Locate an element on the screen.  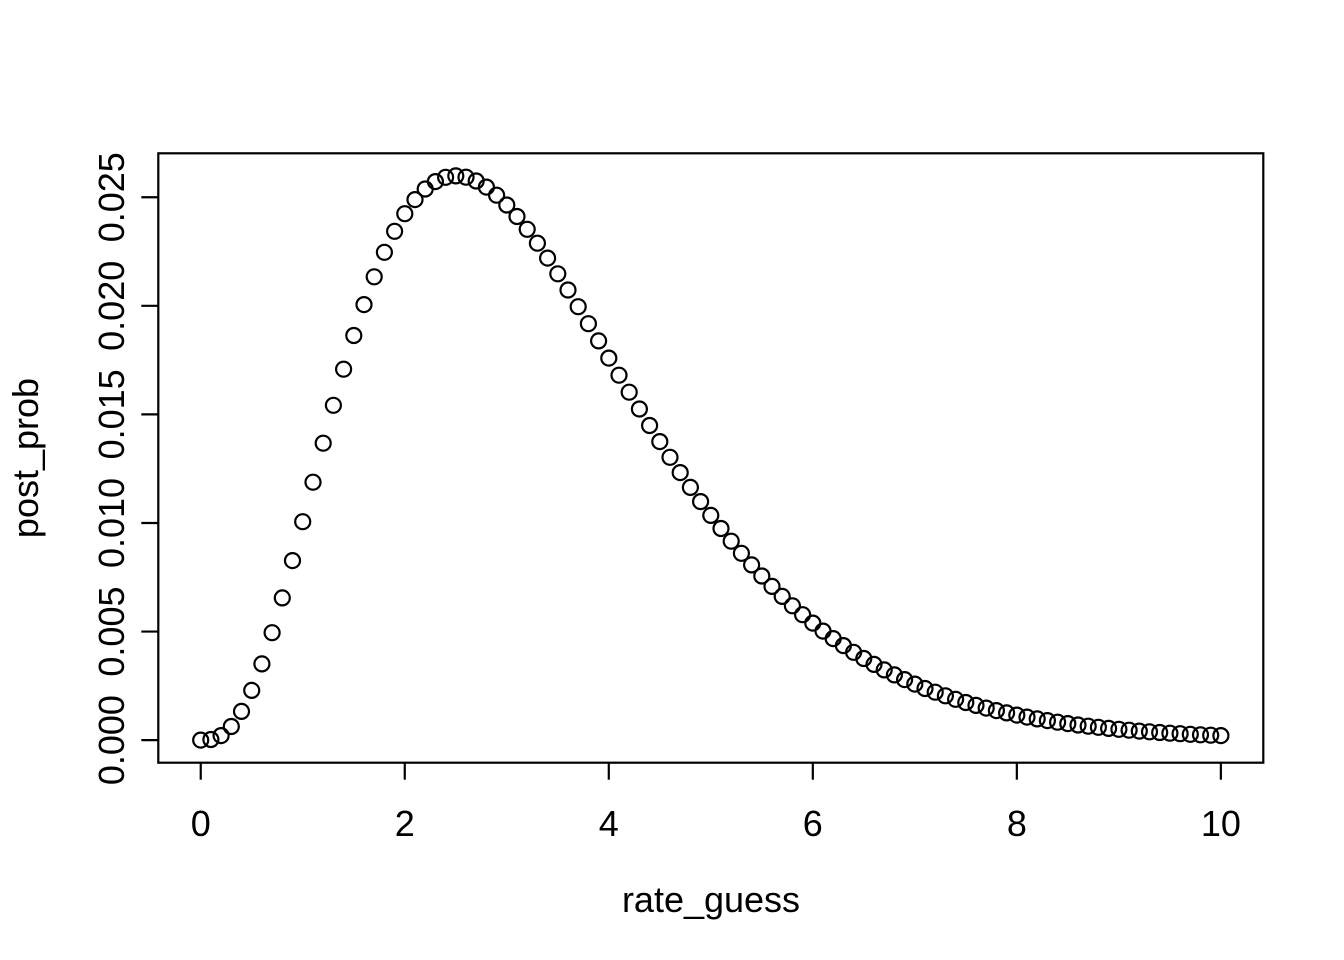
y-tick-label: 0.020 is located at coordinates (111, 306).